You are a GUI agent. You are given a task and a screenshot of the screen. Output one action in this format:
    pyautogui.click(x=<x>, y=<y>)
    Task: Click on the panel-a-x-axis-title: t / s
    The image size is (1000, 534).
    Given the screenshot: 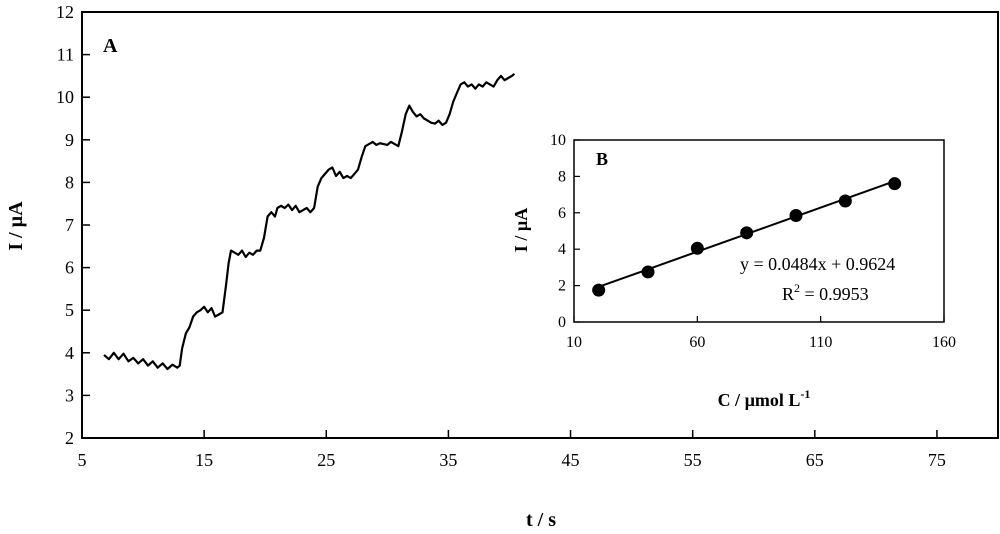 What is the action you would take?
    pyautogui.click(x=541, y=520)
    